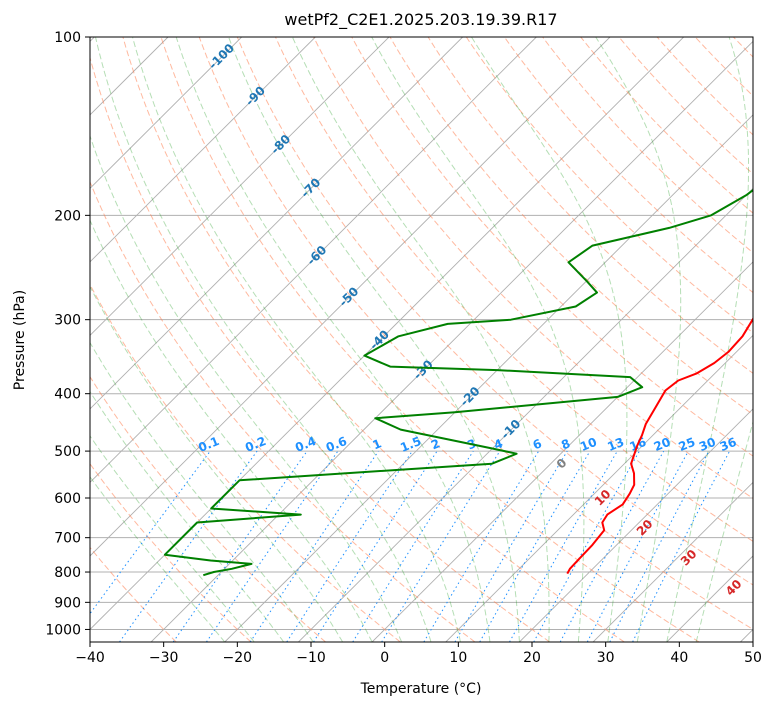 This screenshot has width=775, height=708. I want to click on x-axis-label: Temperature (°C), so click(421, 689).